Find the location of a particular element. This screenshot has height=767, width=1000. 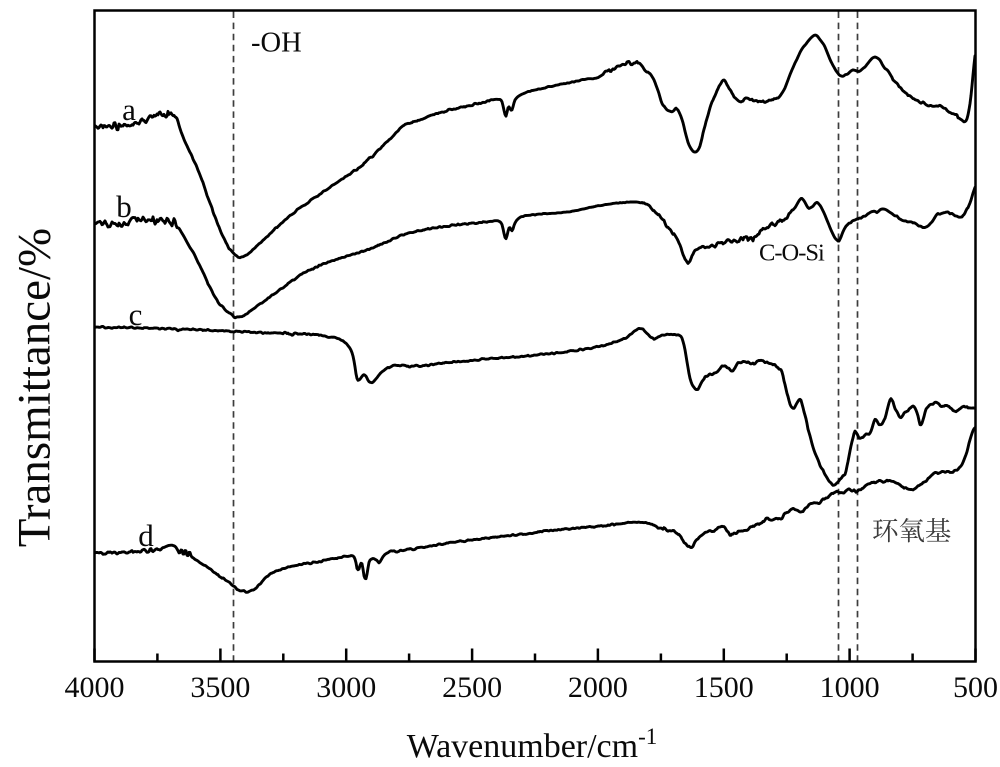

svg-text: d is located at coordinates (146, 535).